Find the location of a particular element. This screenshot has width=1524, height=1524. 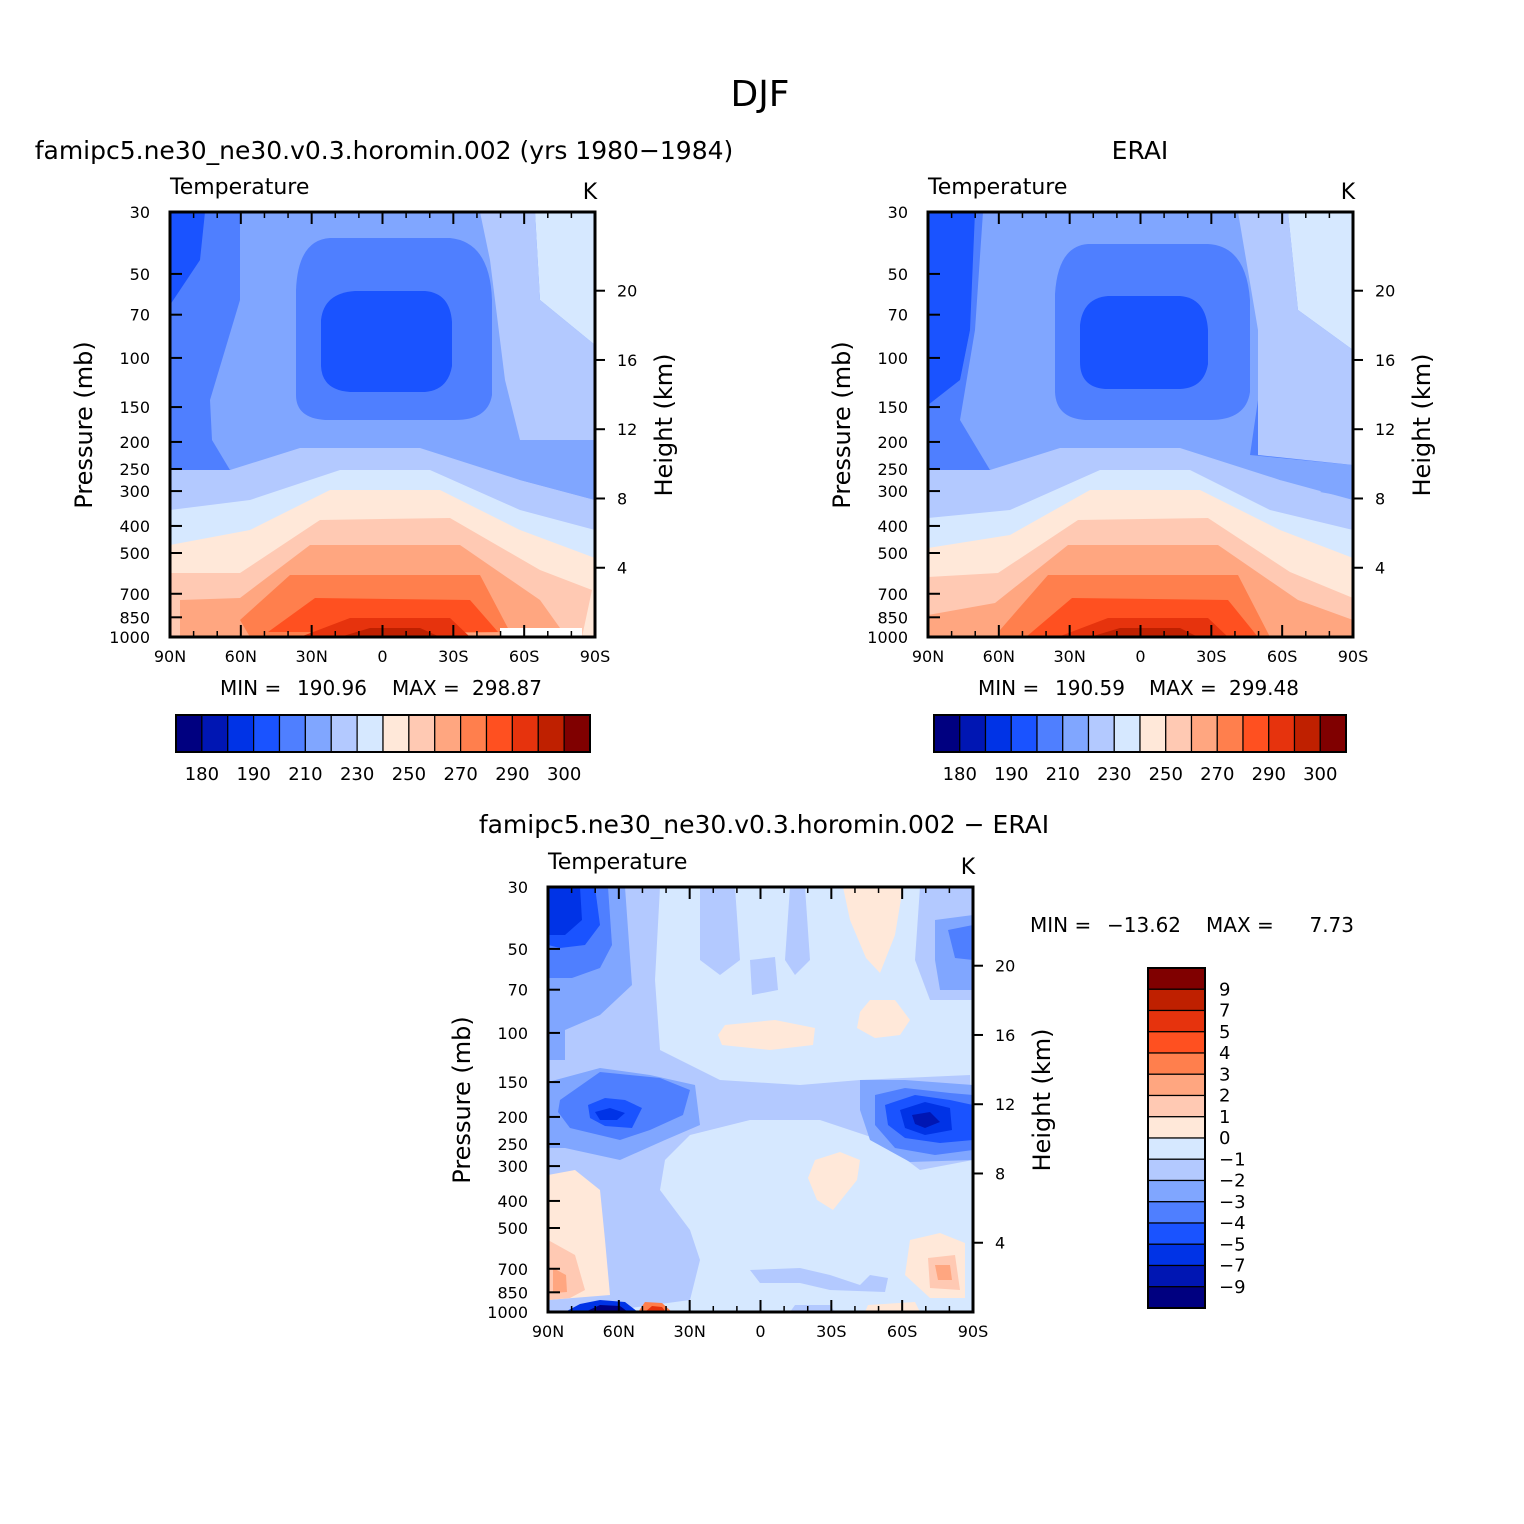

y-right-tick-label: 8 is located at coordinates (622, 498).